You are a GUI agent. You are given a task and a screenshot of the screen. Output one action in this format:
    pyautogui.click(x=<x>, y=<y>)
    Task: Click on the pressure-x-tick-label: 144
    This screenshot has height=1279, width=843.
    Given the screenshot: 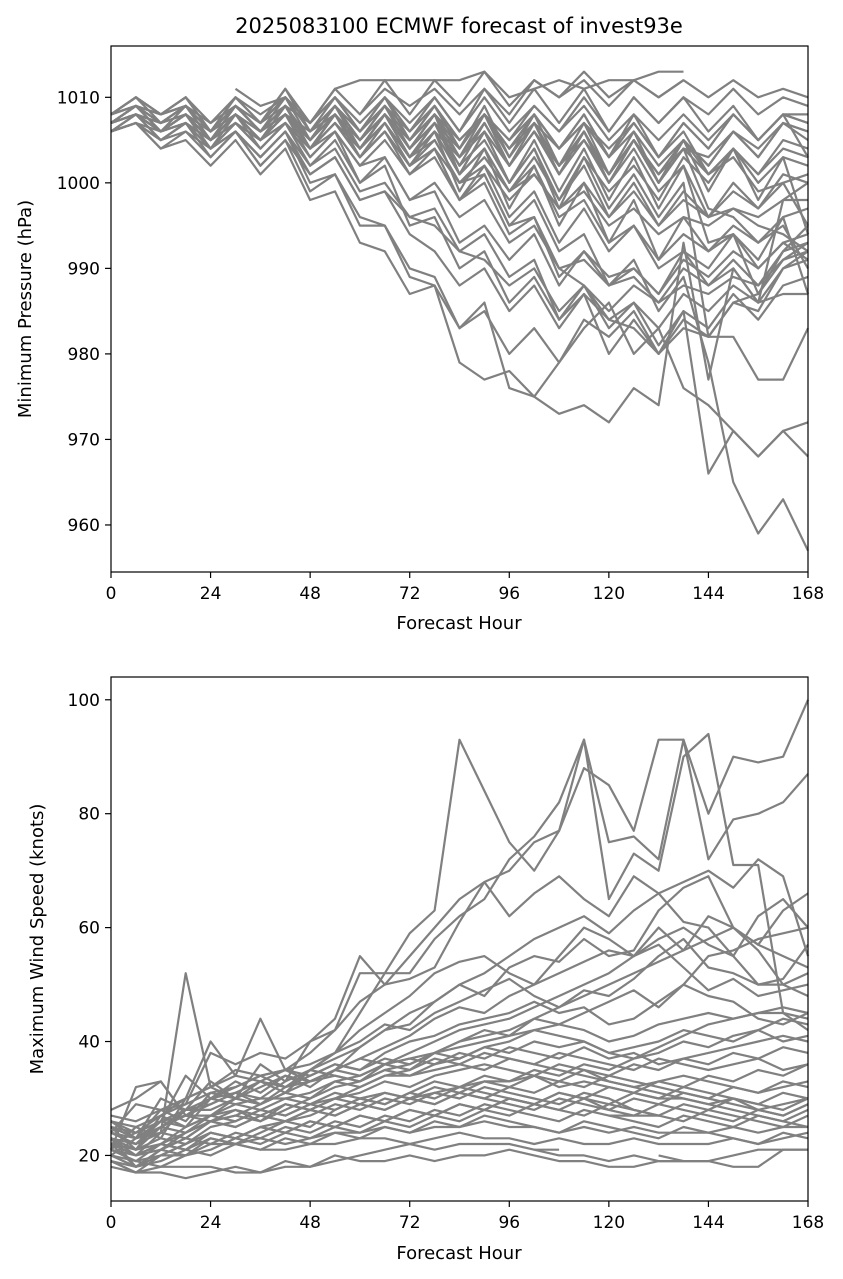 What is the action you would take?
    pyautogui.click(x=708, y=594)
    